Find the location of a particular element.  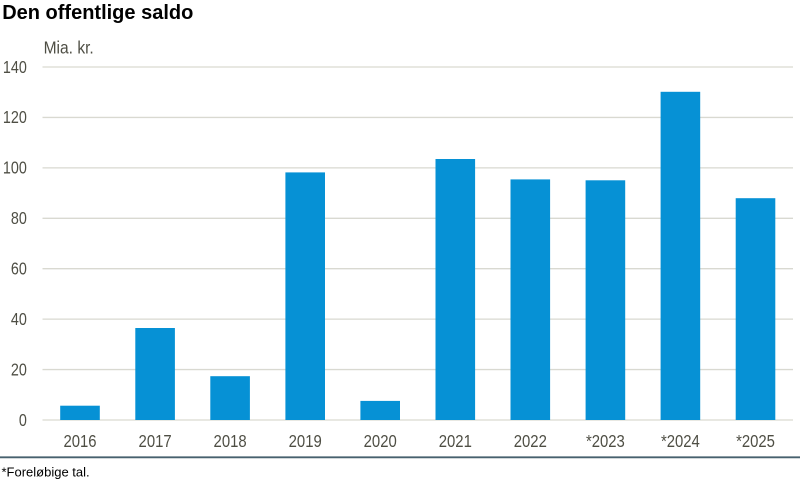

svg-text: 140 is located at coordinates (15, 68).